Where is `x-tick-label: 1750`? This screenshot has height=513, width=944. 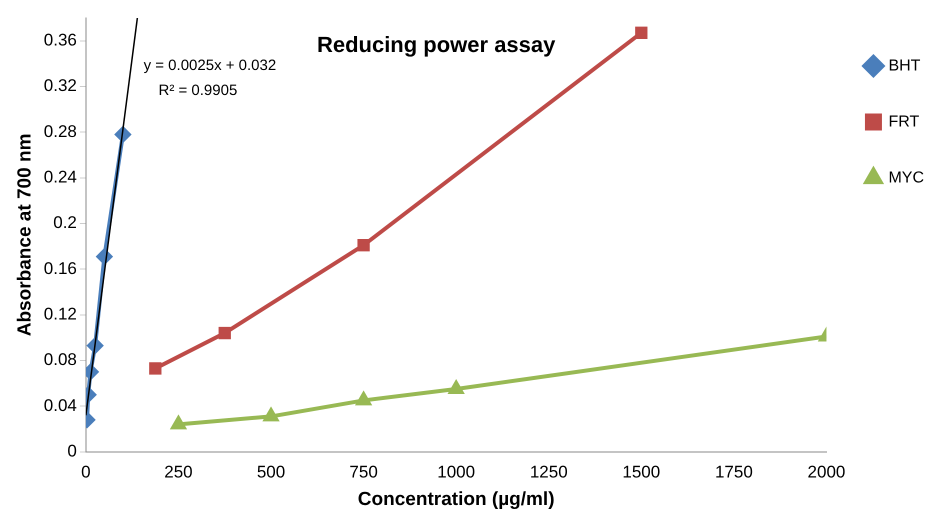
x-tick-label: 1750 is located at coordinates (733, 472).